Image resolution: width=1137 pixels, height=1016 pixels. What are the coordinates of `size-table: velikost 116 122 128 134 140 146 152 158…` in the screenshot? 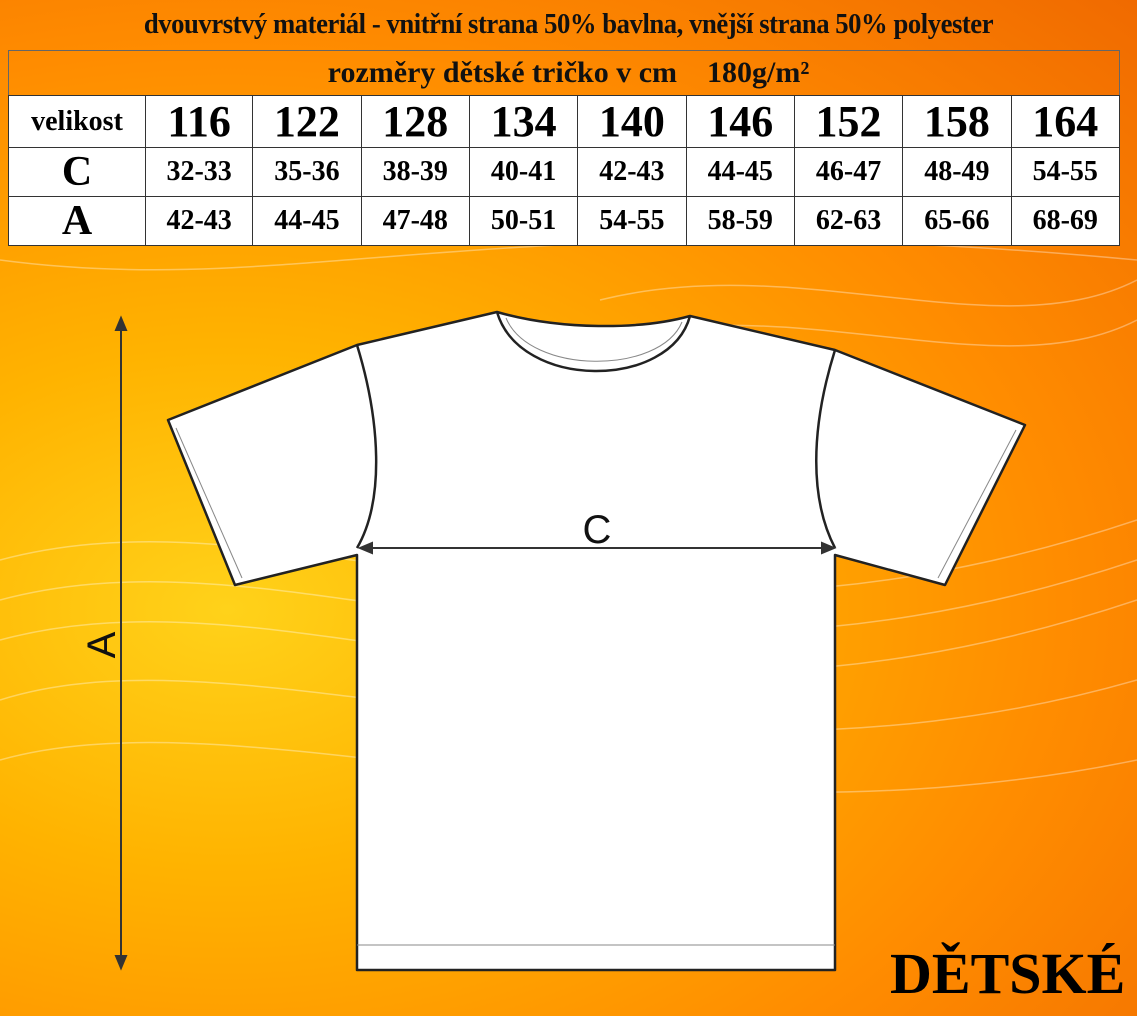 It's located at (564, 170).